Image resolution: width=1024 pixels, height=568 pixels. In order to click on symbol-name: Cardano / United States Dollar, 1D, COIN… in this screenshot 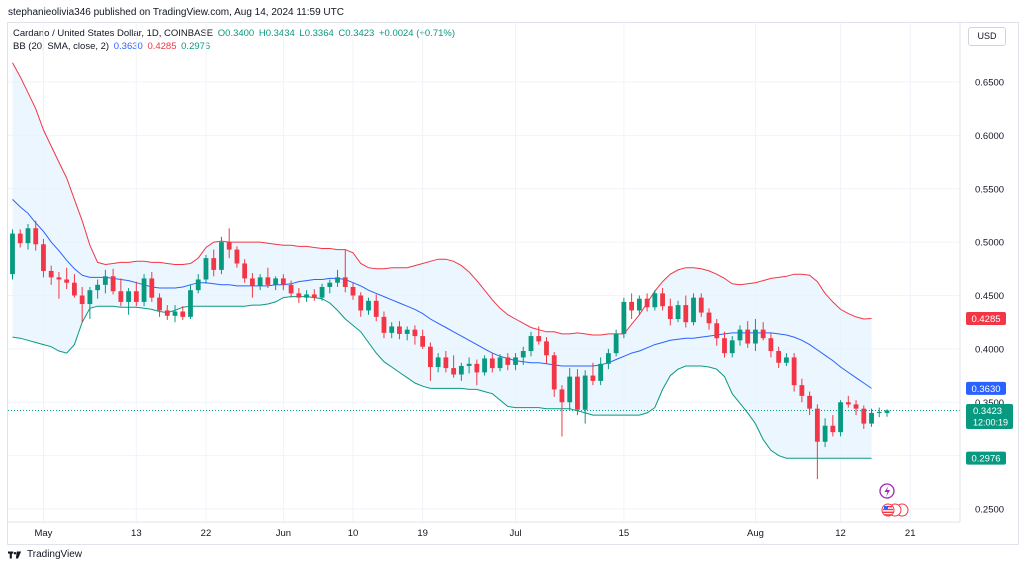, I will do `click(113, 33)`.